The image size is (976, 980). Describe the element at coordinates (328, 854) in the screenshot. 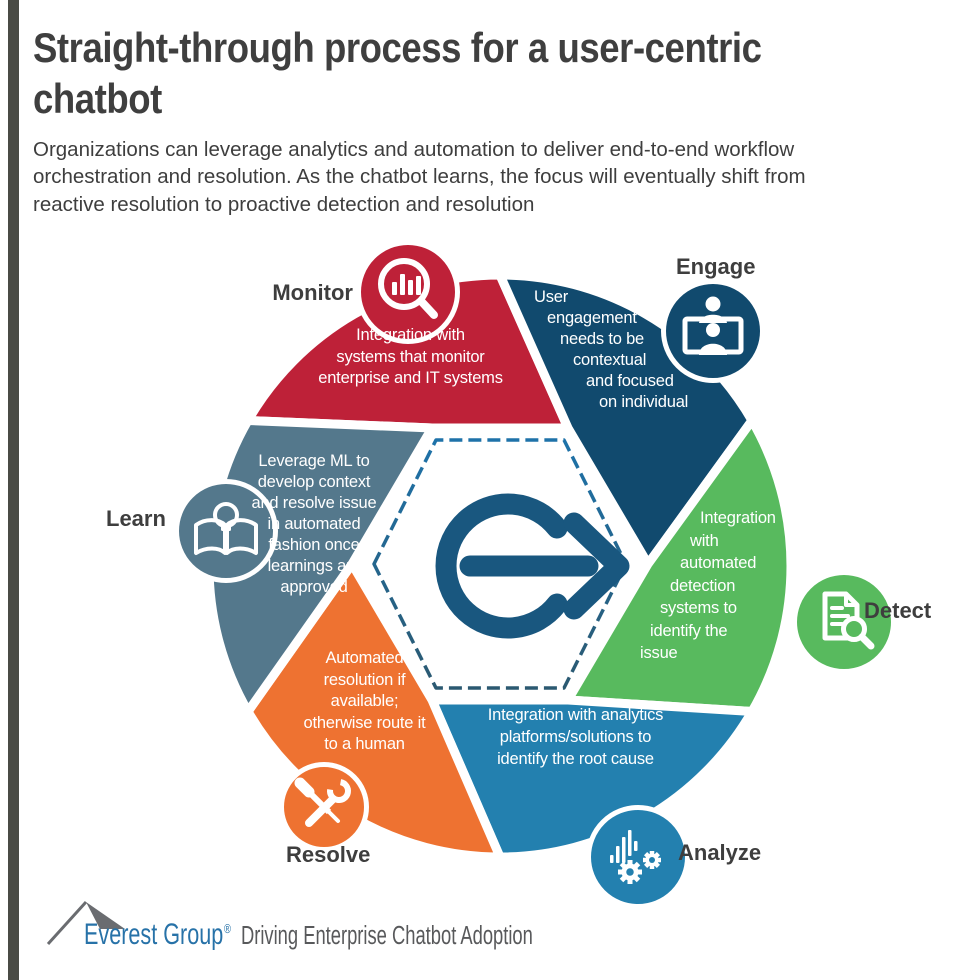

I see `resolve-label: Resolve` at that location.